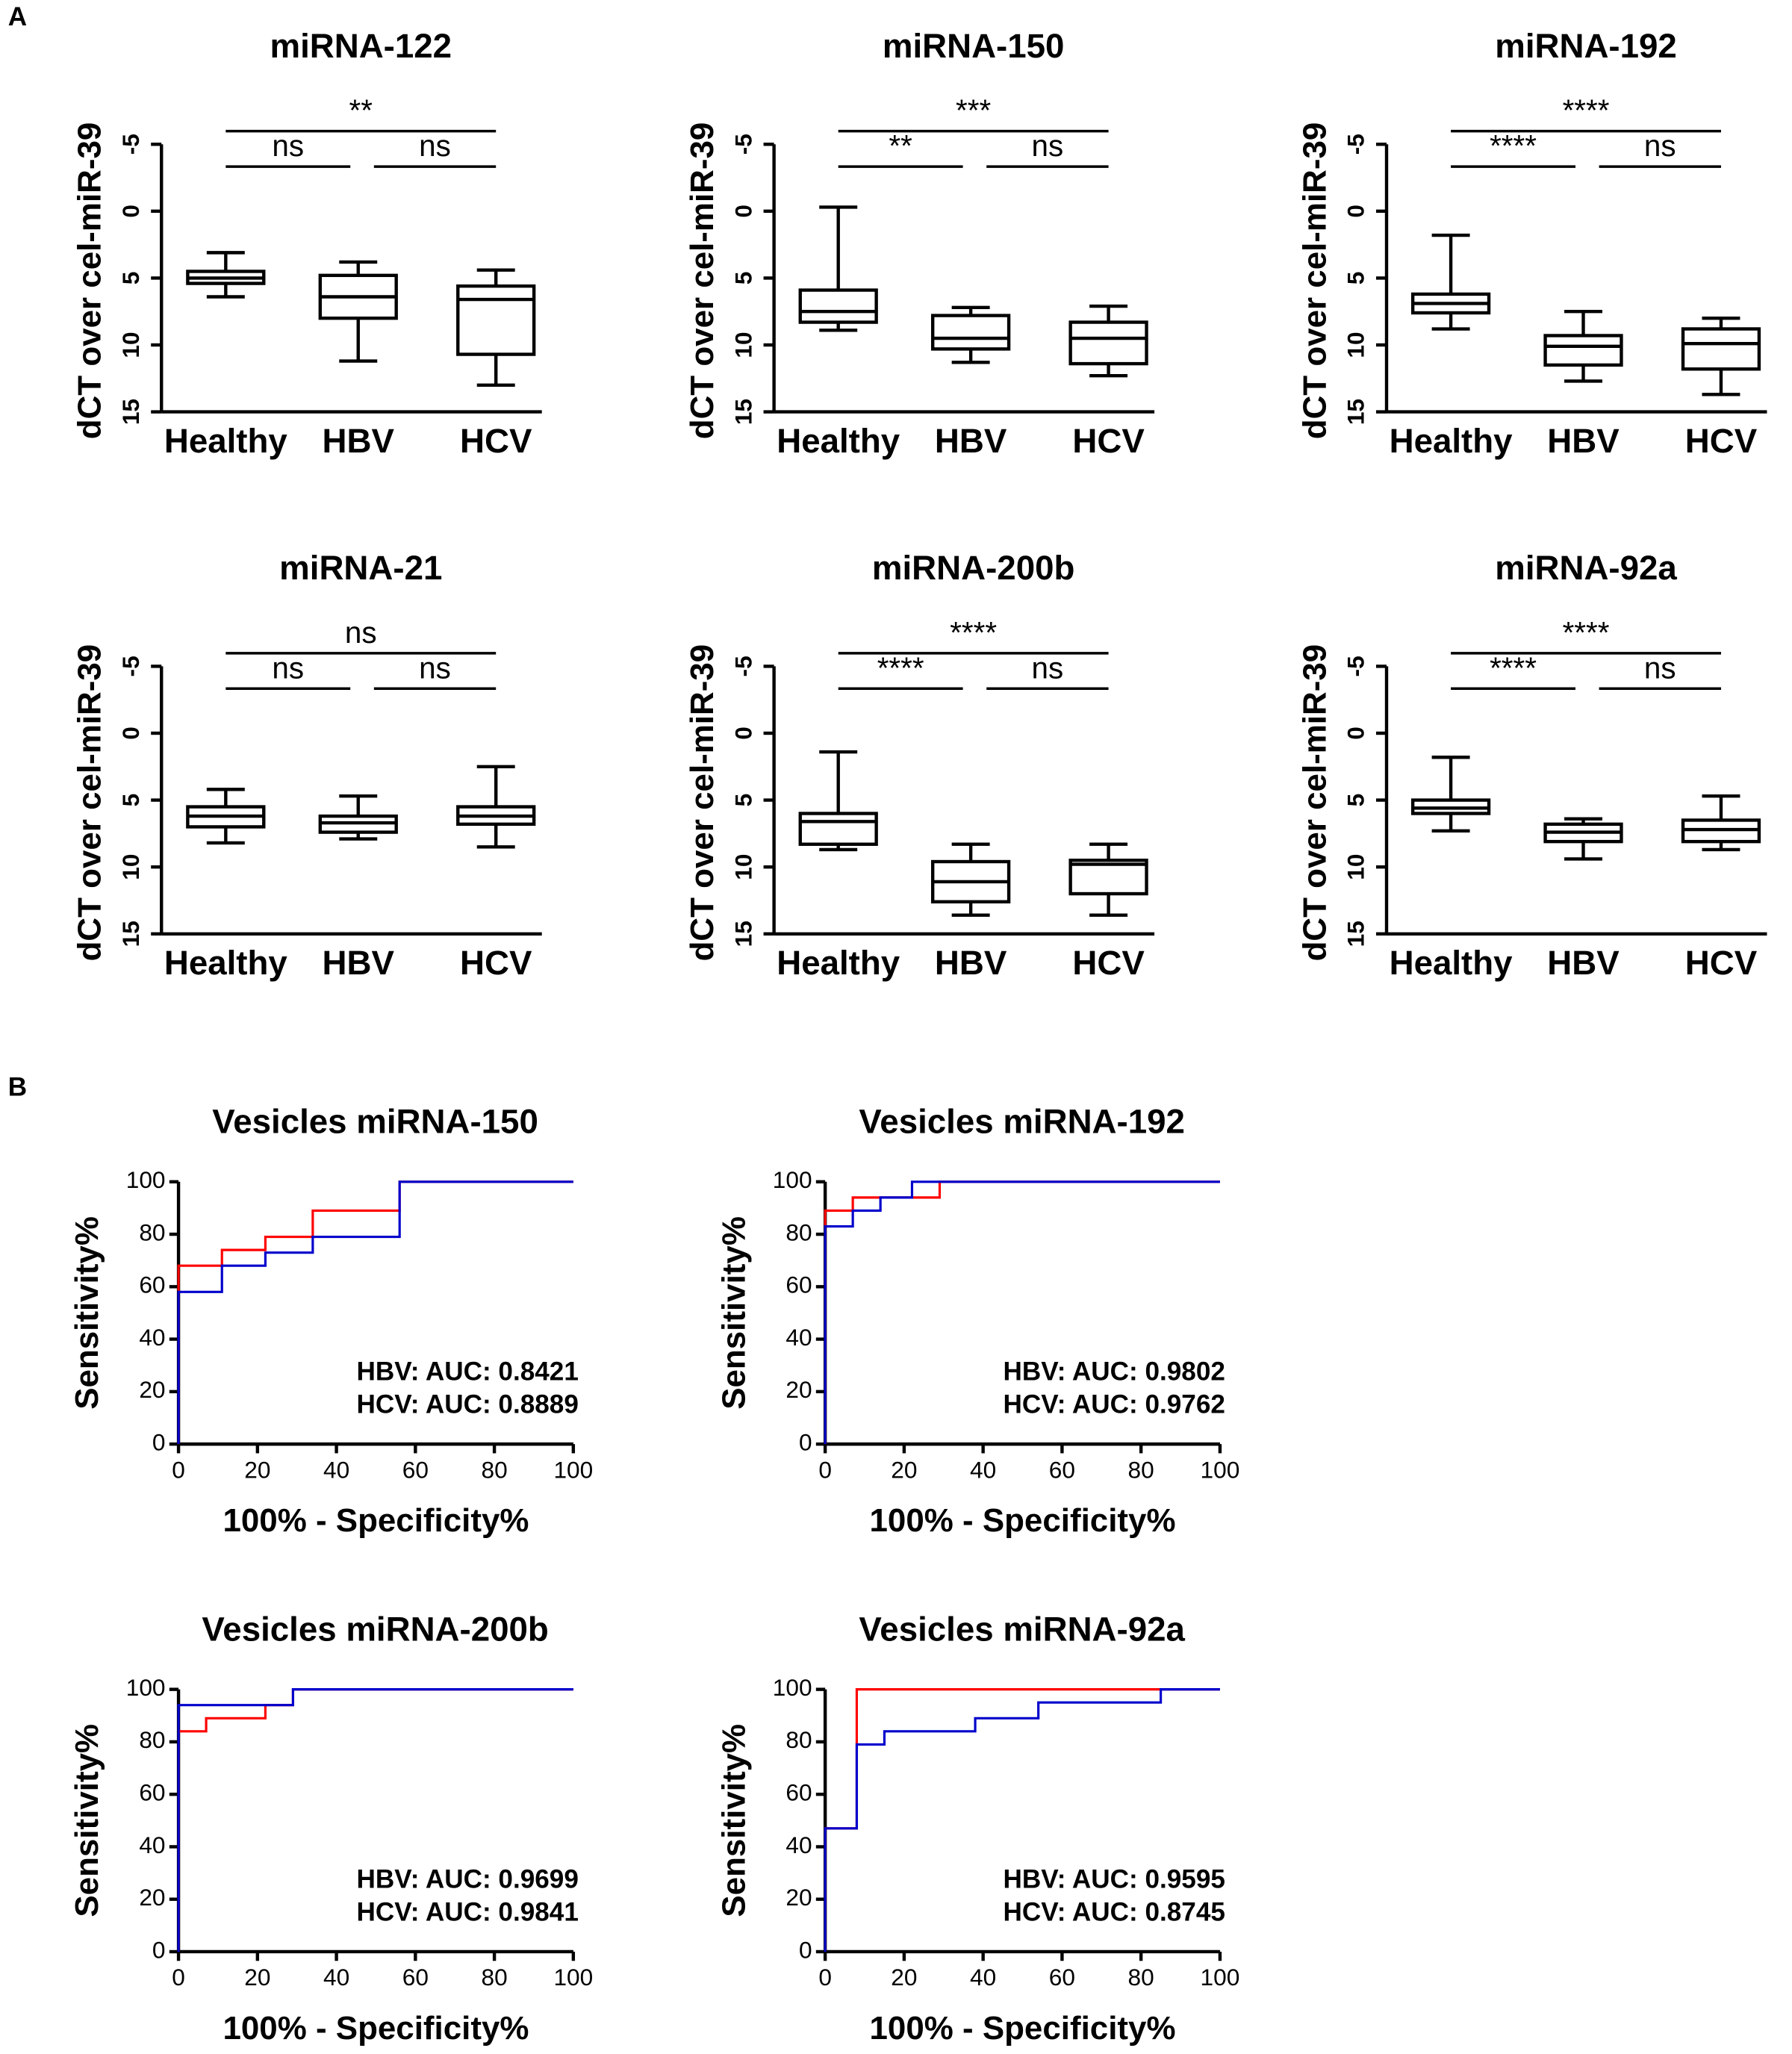 The height and width of the screenshot is (2054, 1792). Describe the element at coordinates (1022, 1122) in the screenshot. I see `chart-title: Vesicles miRNA-192` at that location.